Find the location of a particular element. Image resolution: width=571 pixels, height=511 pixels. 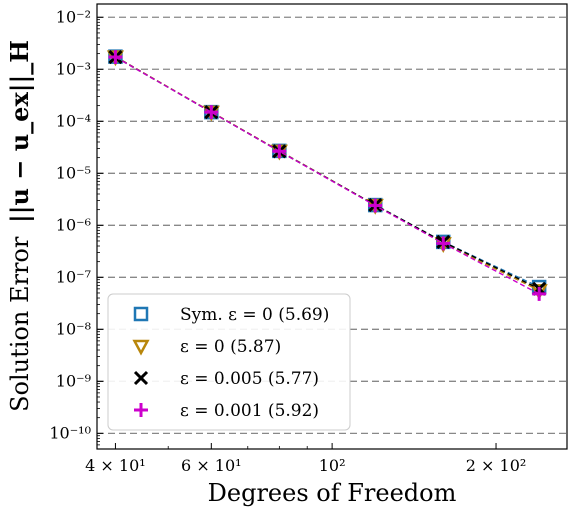

x-tick-label: 2 × 10² is located at coordinates (496, 465).